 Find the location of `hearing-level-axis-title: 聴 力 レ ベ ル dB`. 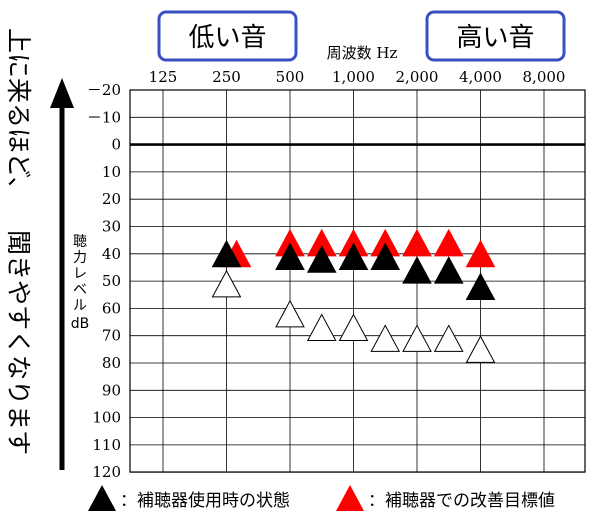

hearing-level-axis-title: 聴 力 レ ベ ル dB is located at coordinates (80, 283).